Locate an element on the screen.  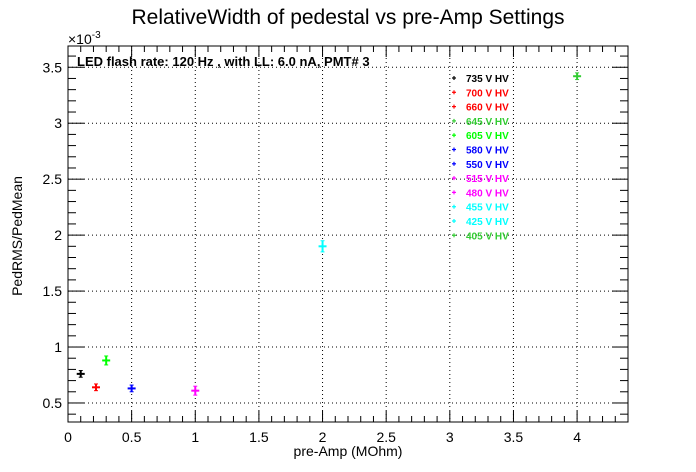
y-exponent-label: ×10⁻³ is located at coordinates (84, 38).